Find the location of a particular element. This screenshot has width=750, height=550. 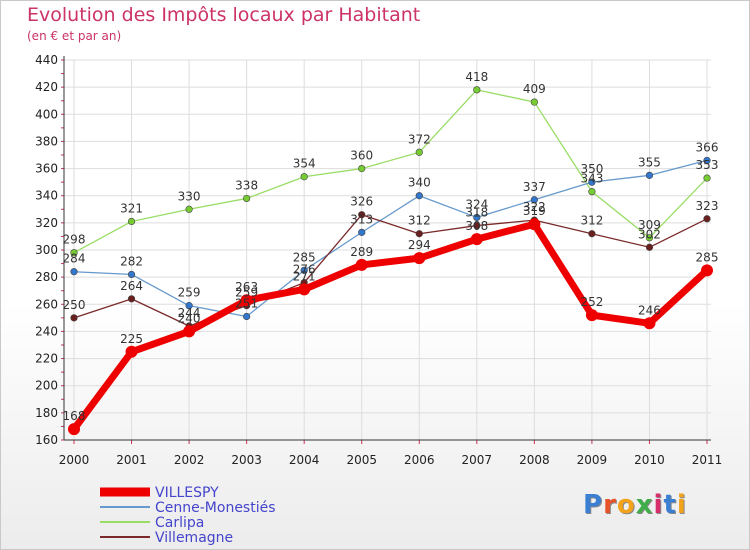

data-label-villespy: 271 is located at coordinates (304, 276).